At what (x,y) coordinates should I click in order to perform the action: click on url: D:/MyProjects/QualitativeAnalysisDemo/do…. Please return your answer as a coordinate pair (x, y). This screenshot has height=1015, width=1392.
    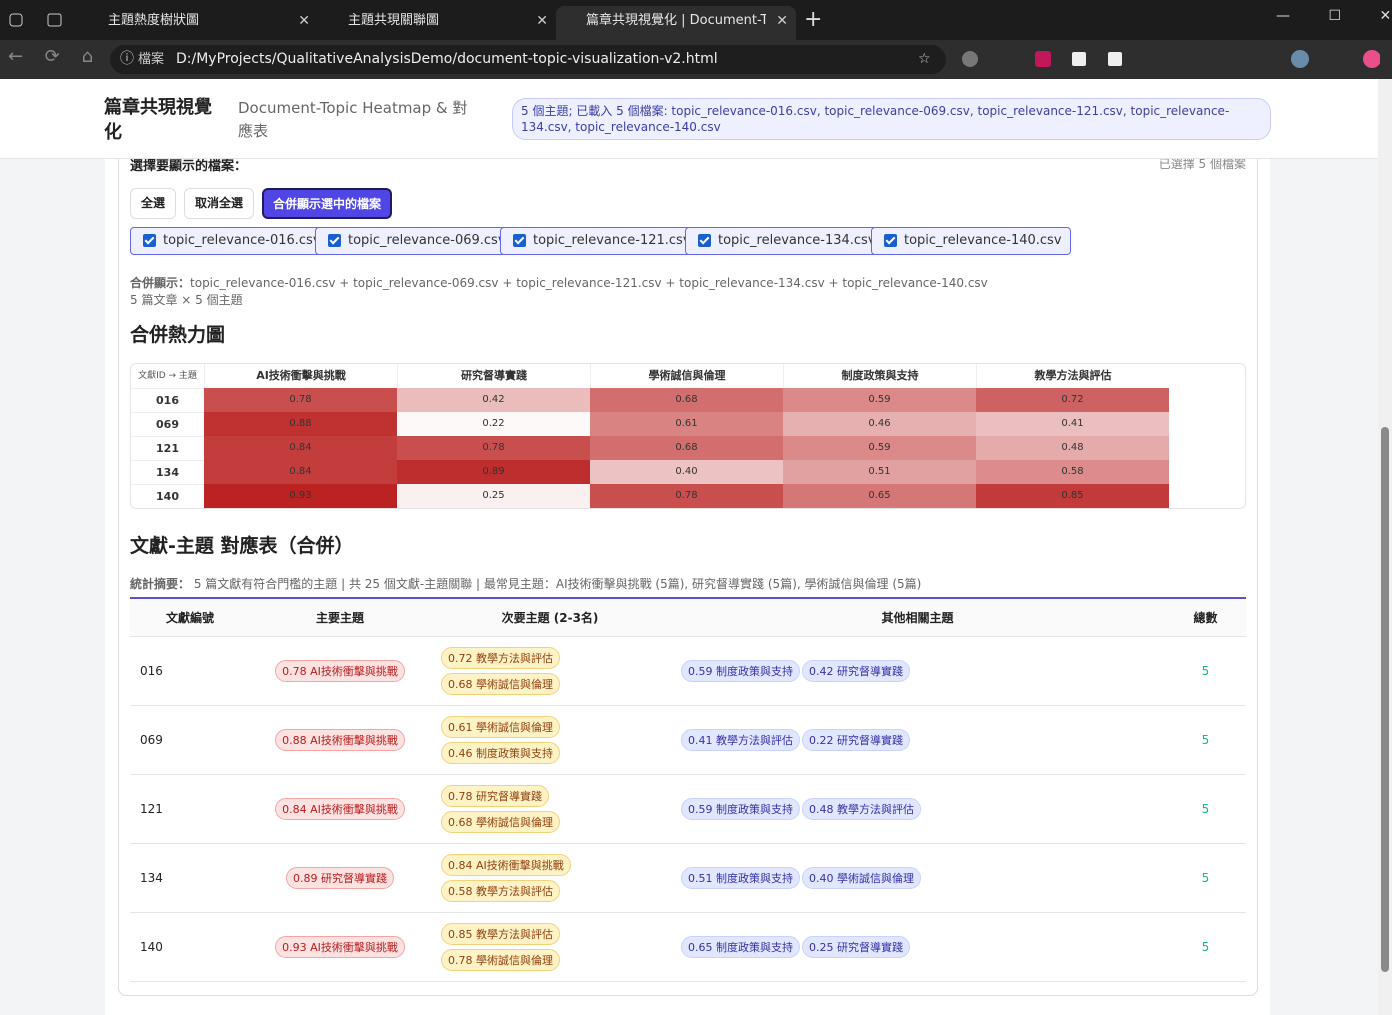
    Looking at the image, I should click on (447, 59).